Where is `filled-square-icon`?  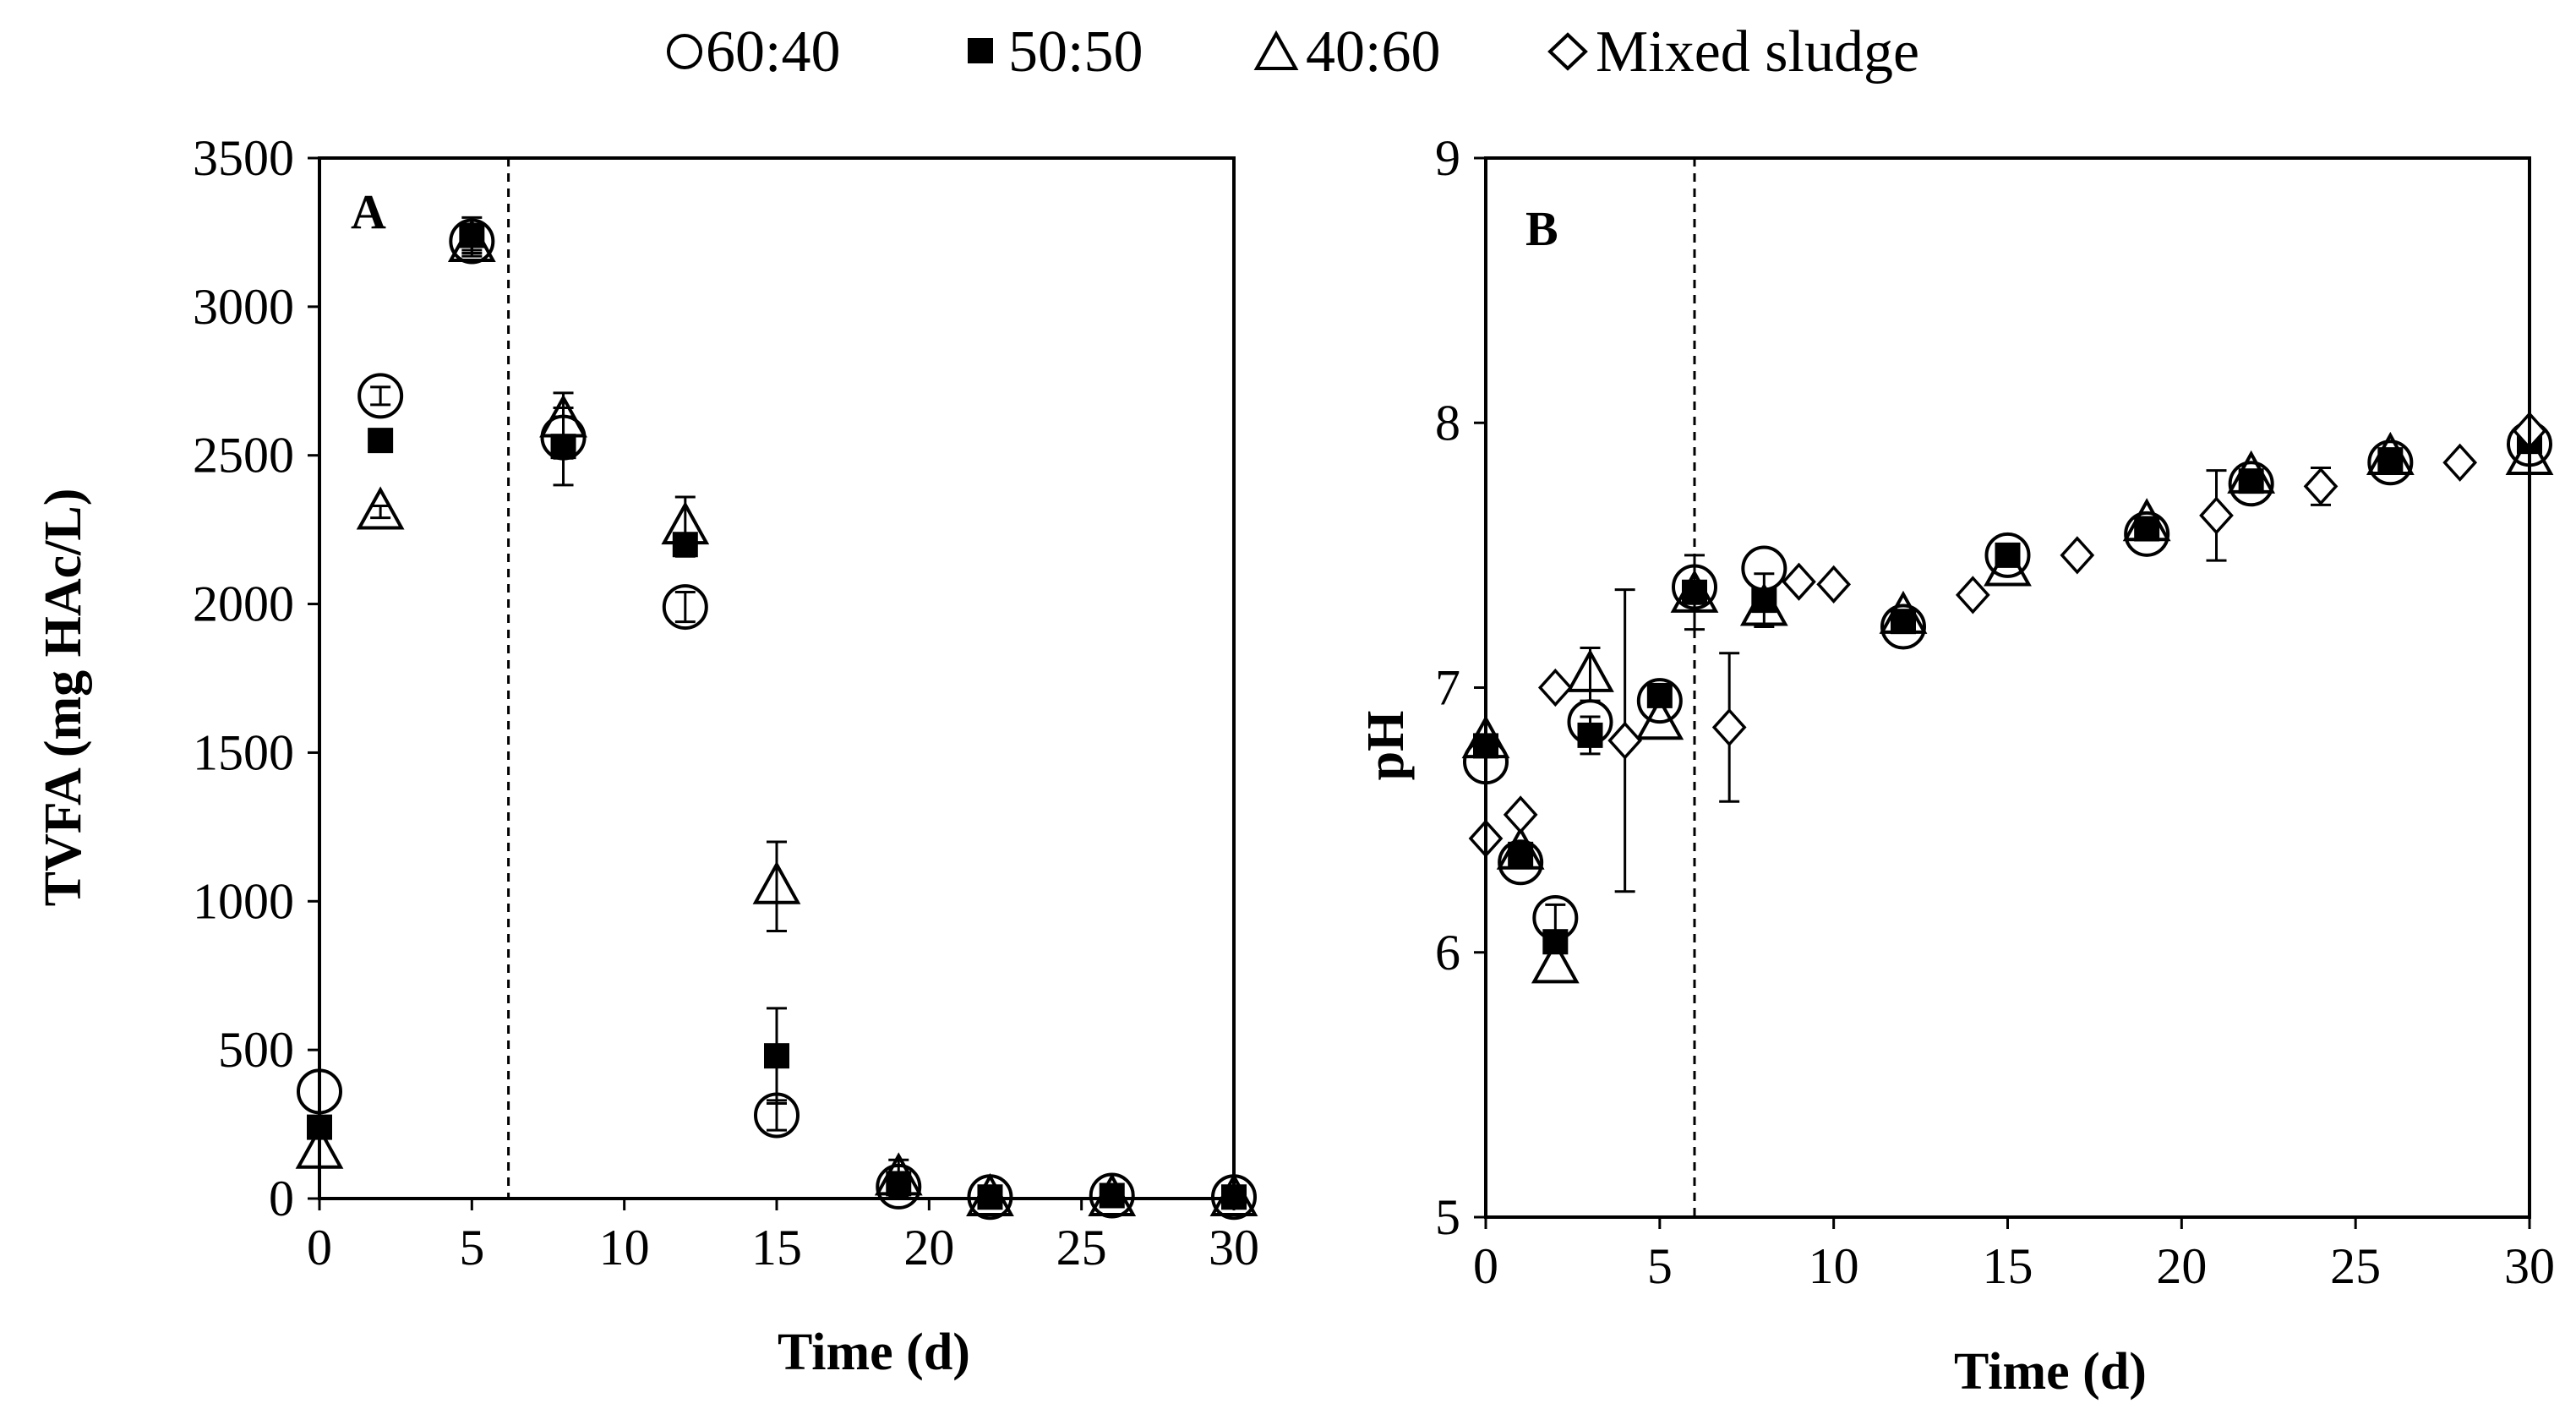
filled-square-icon is located at coordinates (980, 50).